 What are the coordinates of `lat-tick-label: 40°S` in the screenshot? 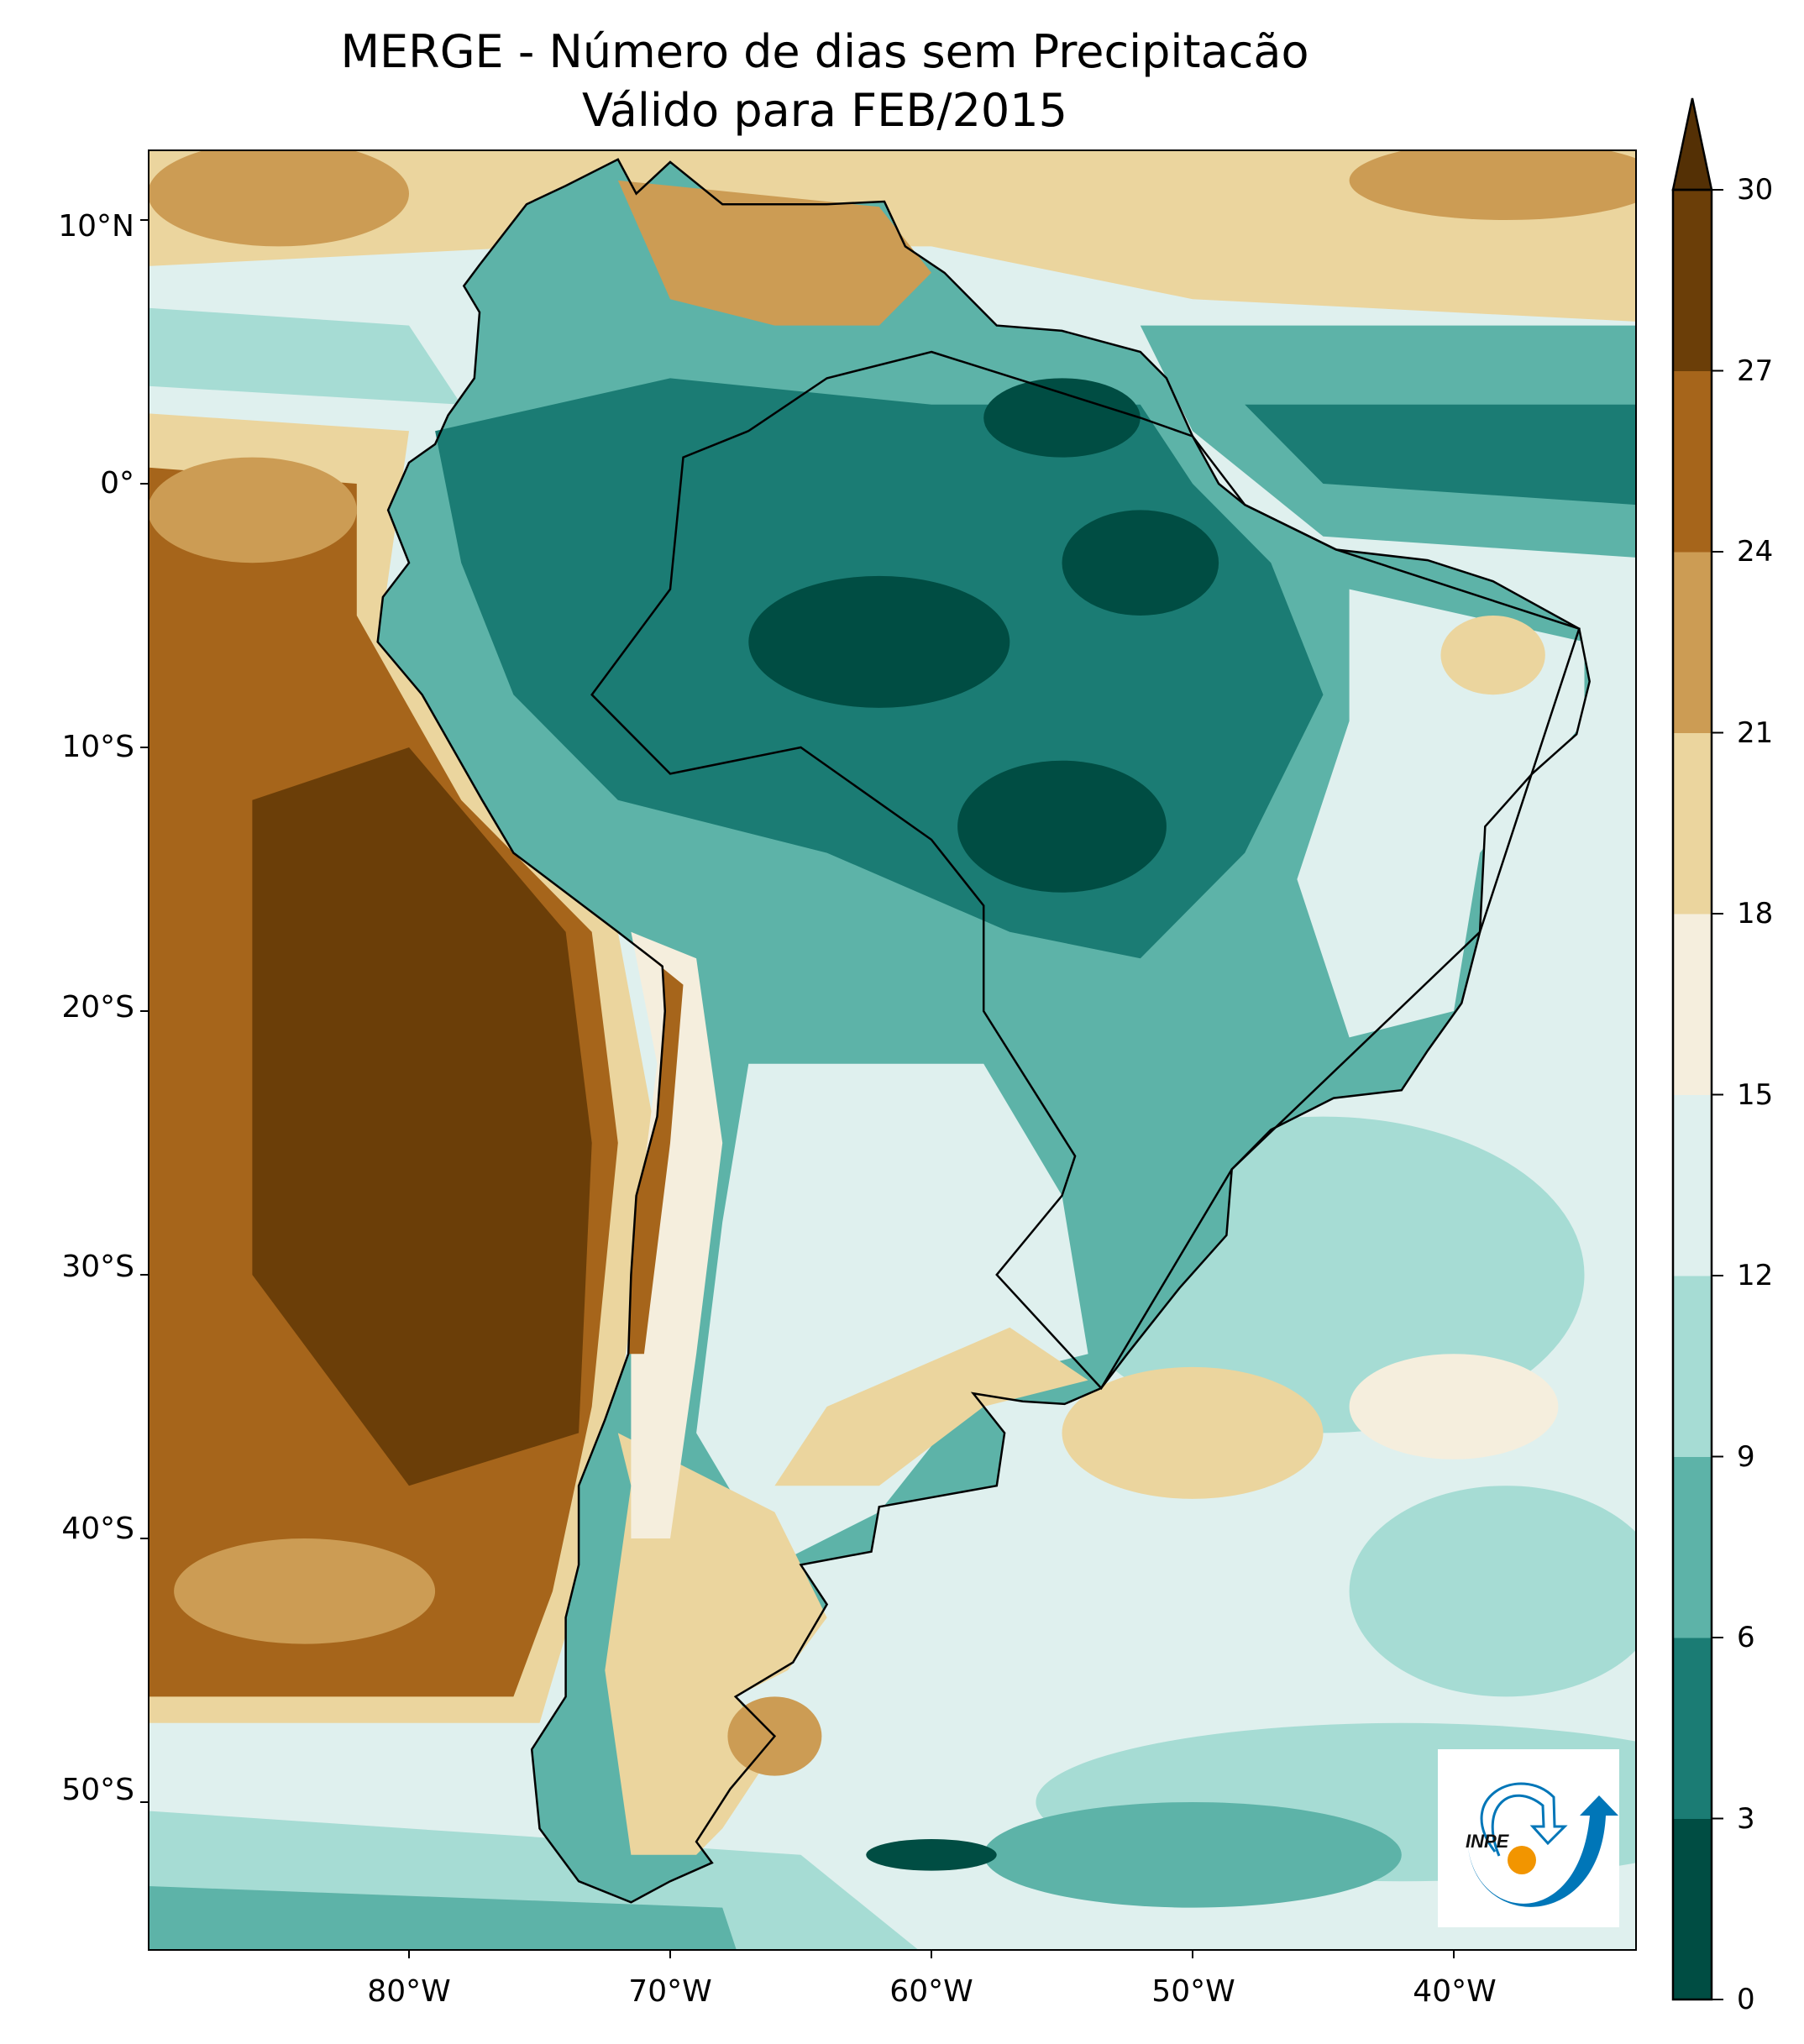 It's located at (97, 1529).